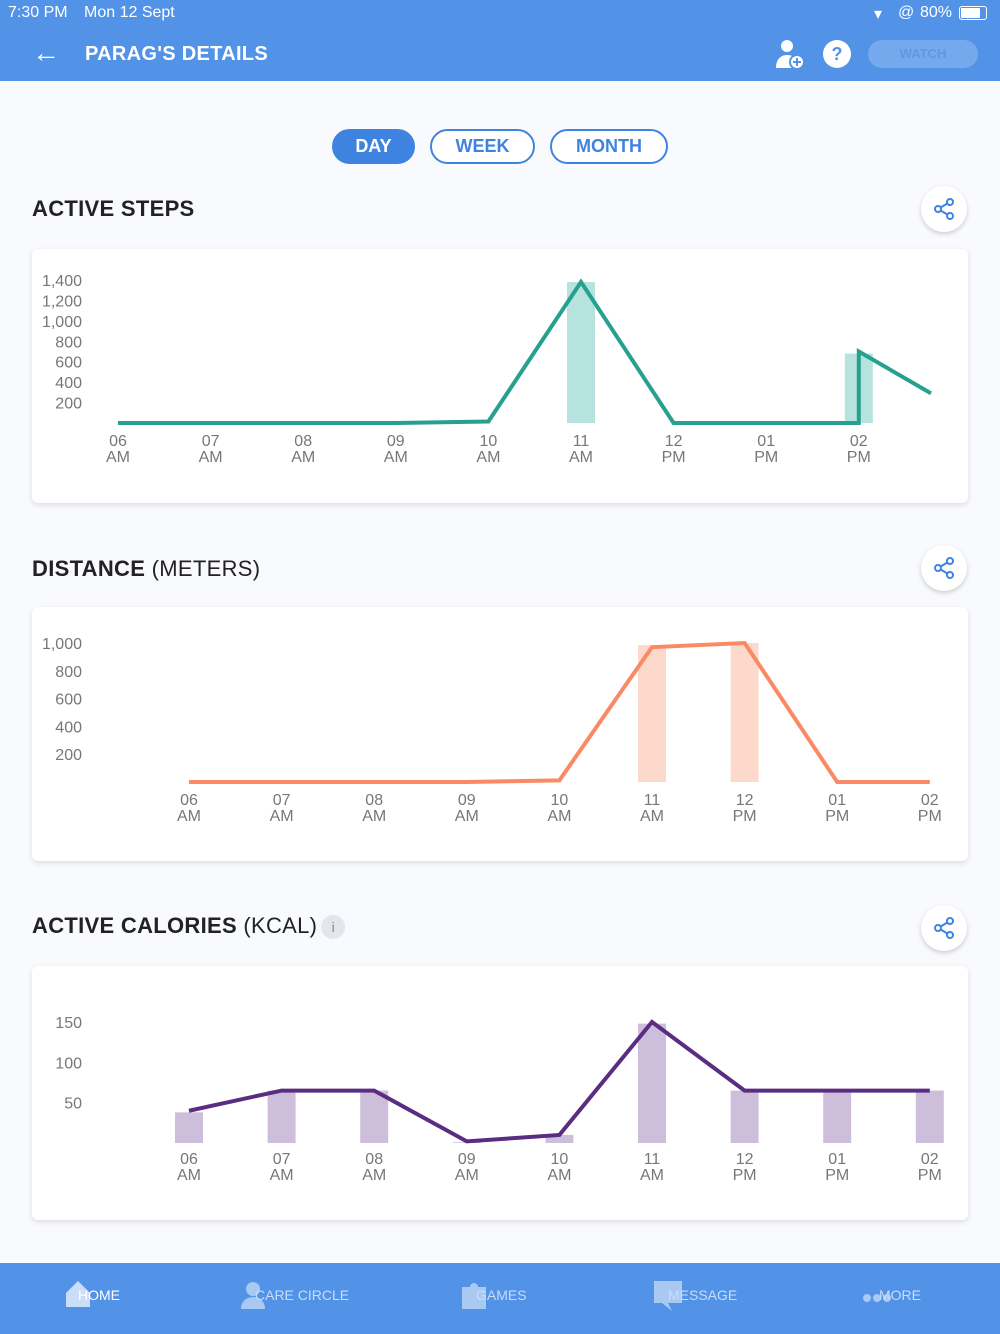 This screenshot has height=1334, width=1000. Describe the element at coordinates (560, 800) in the screenshot. I see `distance-xtick-hour: 10` at that location.